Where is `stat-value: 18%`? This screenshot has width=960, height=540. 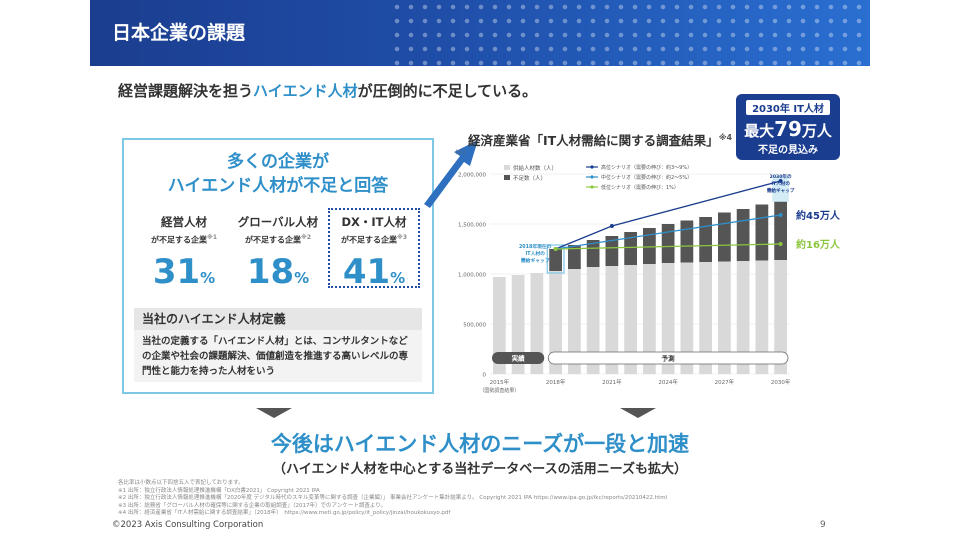
stat-value: 18% is located at coordinates (278, 271).